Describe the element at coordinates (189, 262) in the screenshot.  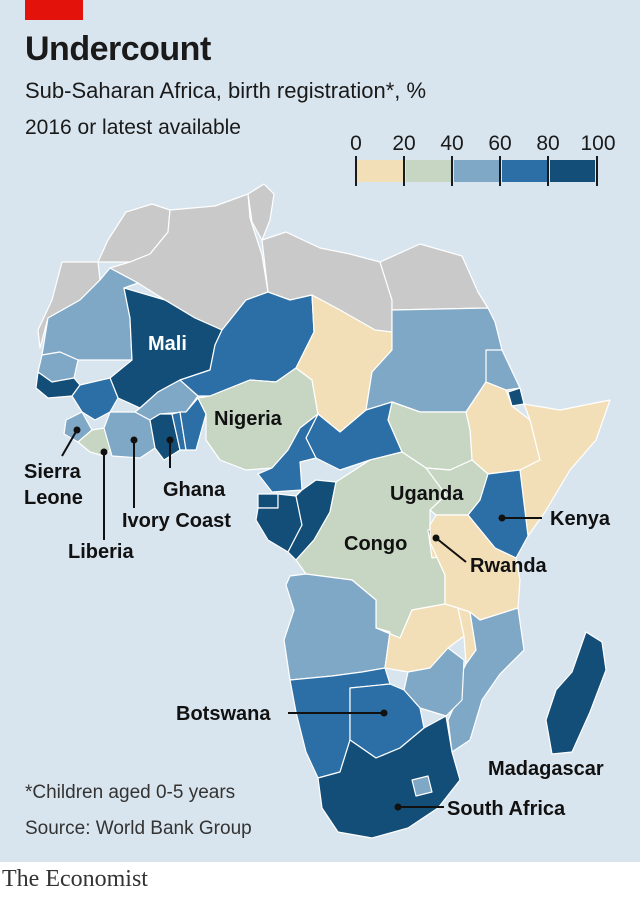
I see `country-algeria` at that location.